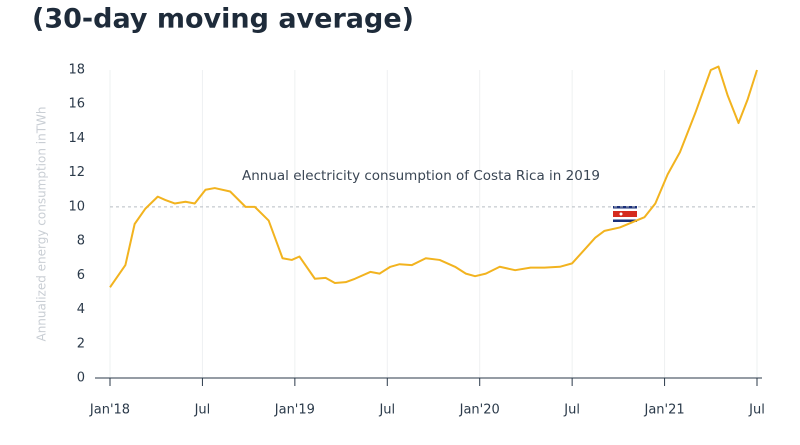 This screenshot has width=800, height=445. I want to click on x-tick-label: Jan'21, so click(663, 410).